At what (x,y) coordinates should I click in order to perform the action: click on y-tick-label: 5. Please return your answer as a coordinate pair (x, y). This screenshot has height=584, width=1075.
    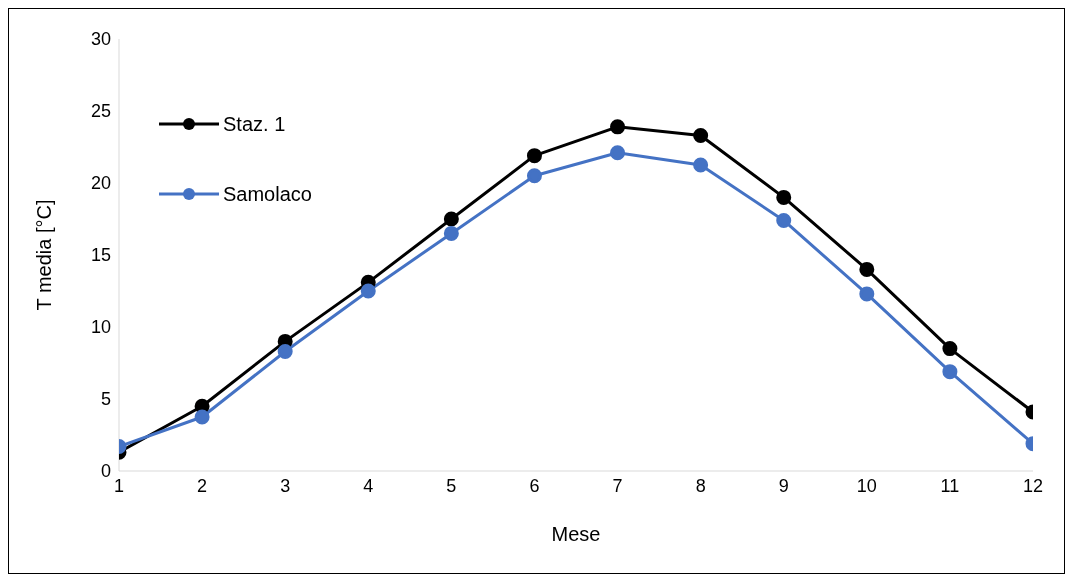
    Looking at the image, I should click on (105, 399).